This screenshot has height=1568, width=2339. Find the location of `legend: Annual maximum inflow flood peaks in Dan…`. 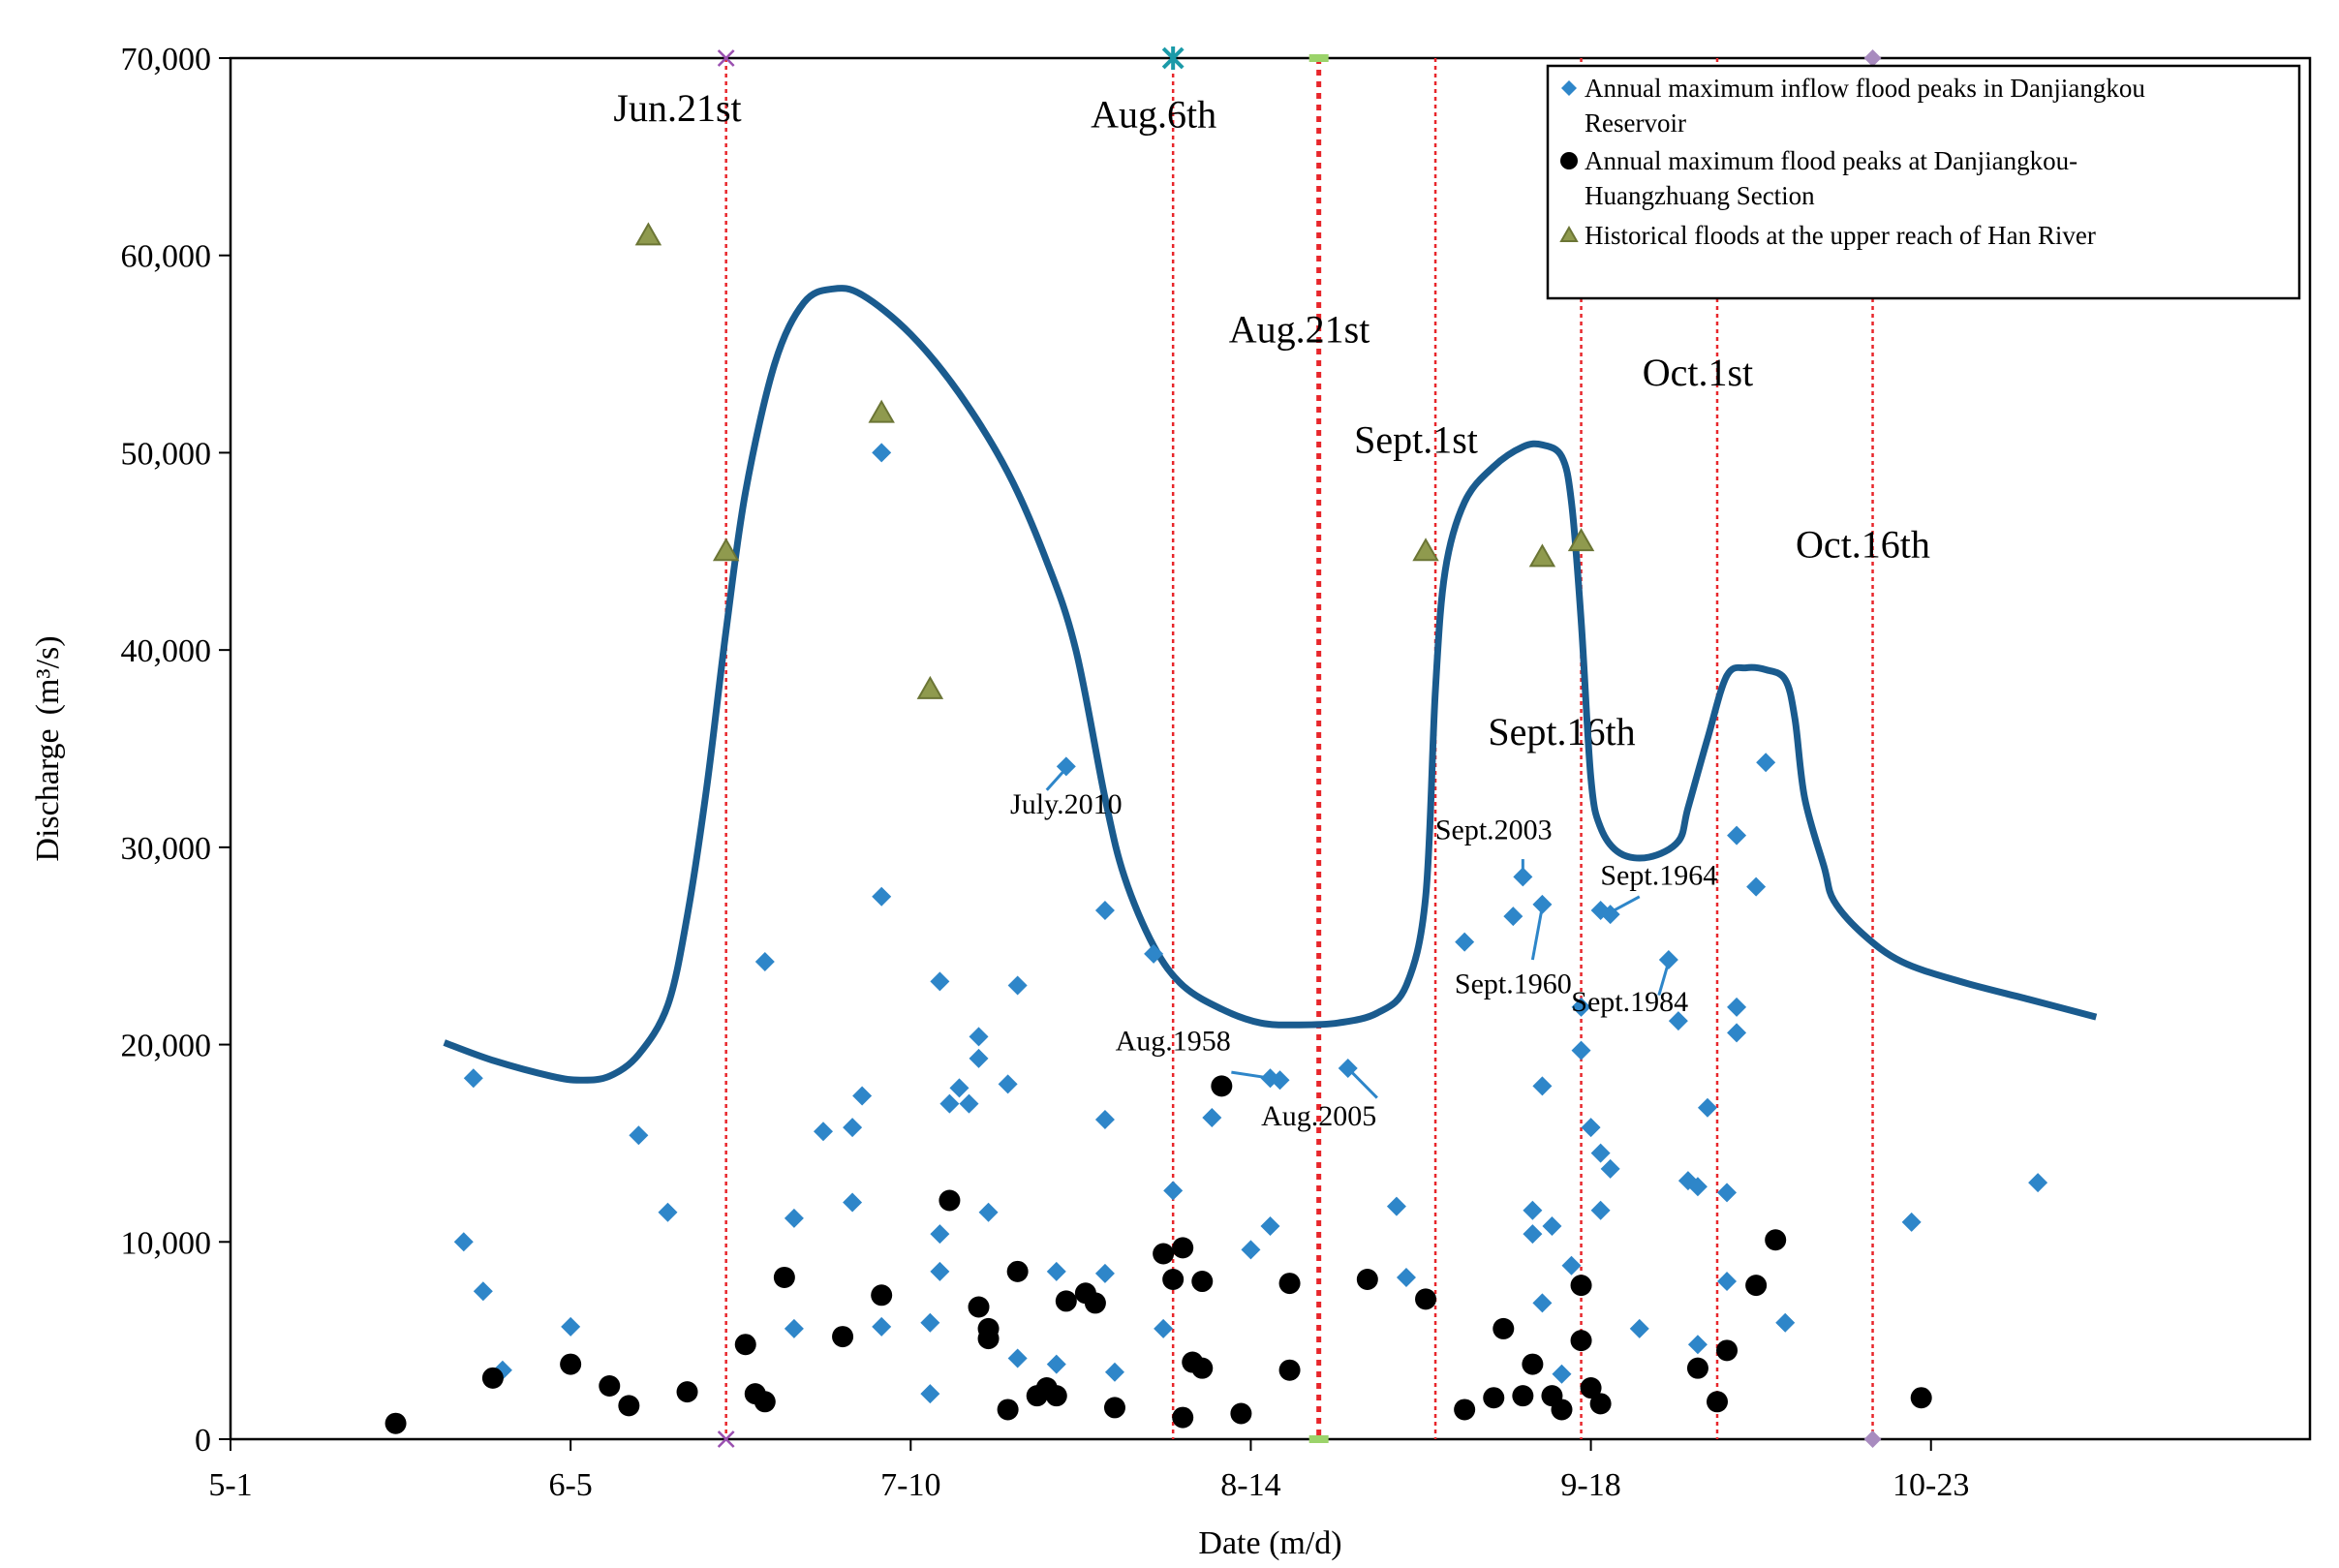

legend: Annual maximum inflow flood peaks in Dan… is located at coordinates (1923, 182).